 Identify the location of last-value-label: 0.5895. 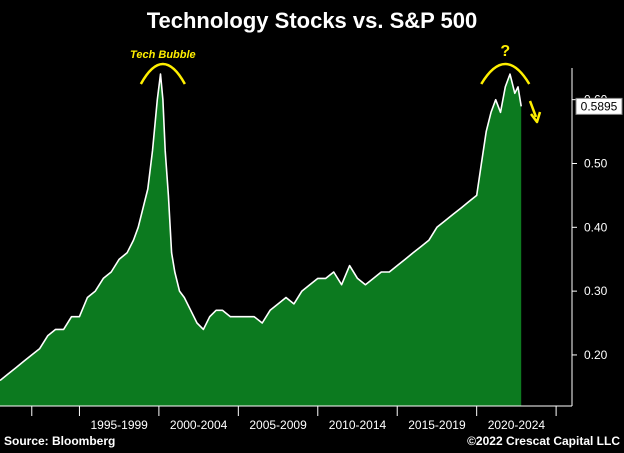
(599, 106).